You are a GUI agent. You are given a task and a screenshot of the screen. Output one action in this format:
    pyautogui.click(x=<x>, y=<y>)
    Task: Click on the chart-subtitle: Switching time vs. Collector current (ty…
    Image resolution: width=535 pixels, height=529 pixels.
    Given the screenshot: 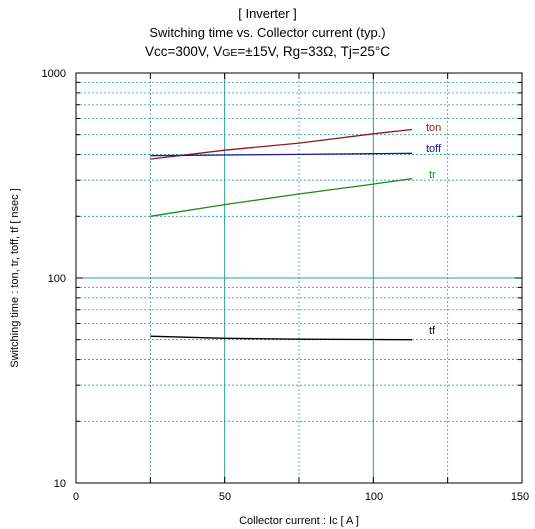 What is the action you would take?
    pyautogui.click(x=267, y=32)
    